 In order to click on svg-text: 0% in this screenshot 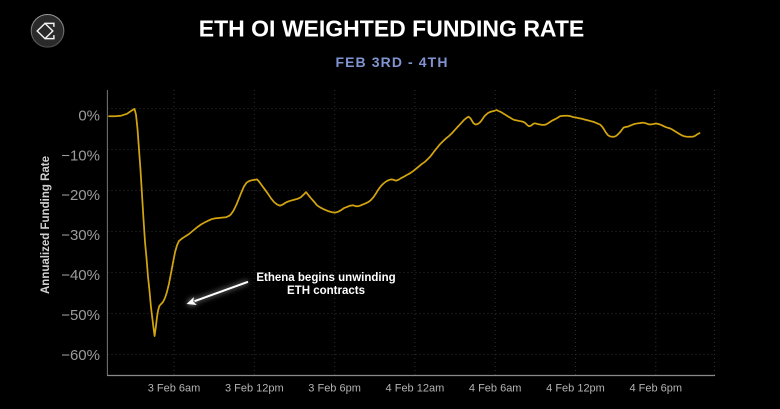, I will do `click(89, 115)`.